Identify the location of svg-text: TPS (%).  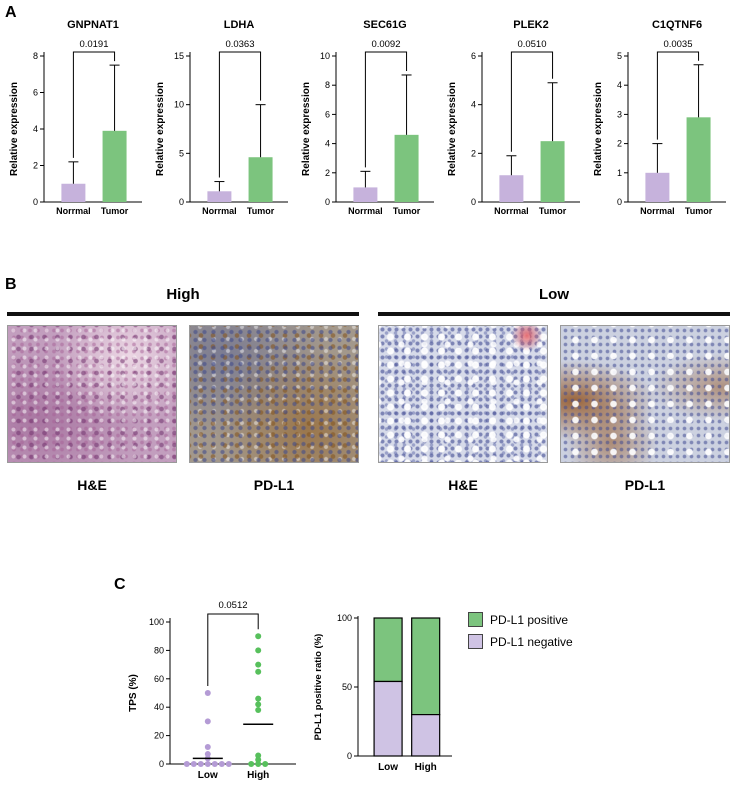
(133, 693).